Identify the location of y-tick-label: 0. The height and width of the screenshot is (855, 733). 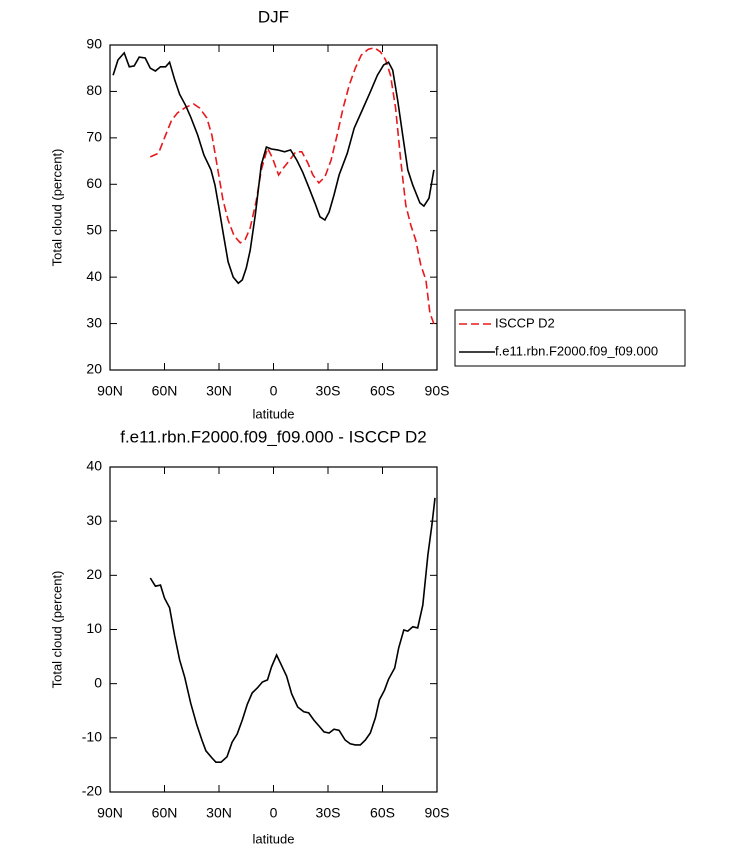
(98, 682).